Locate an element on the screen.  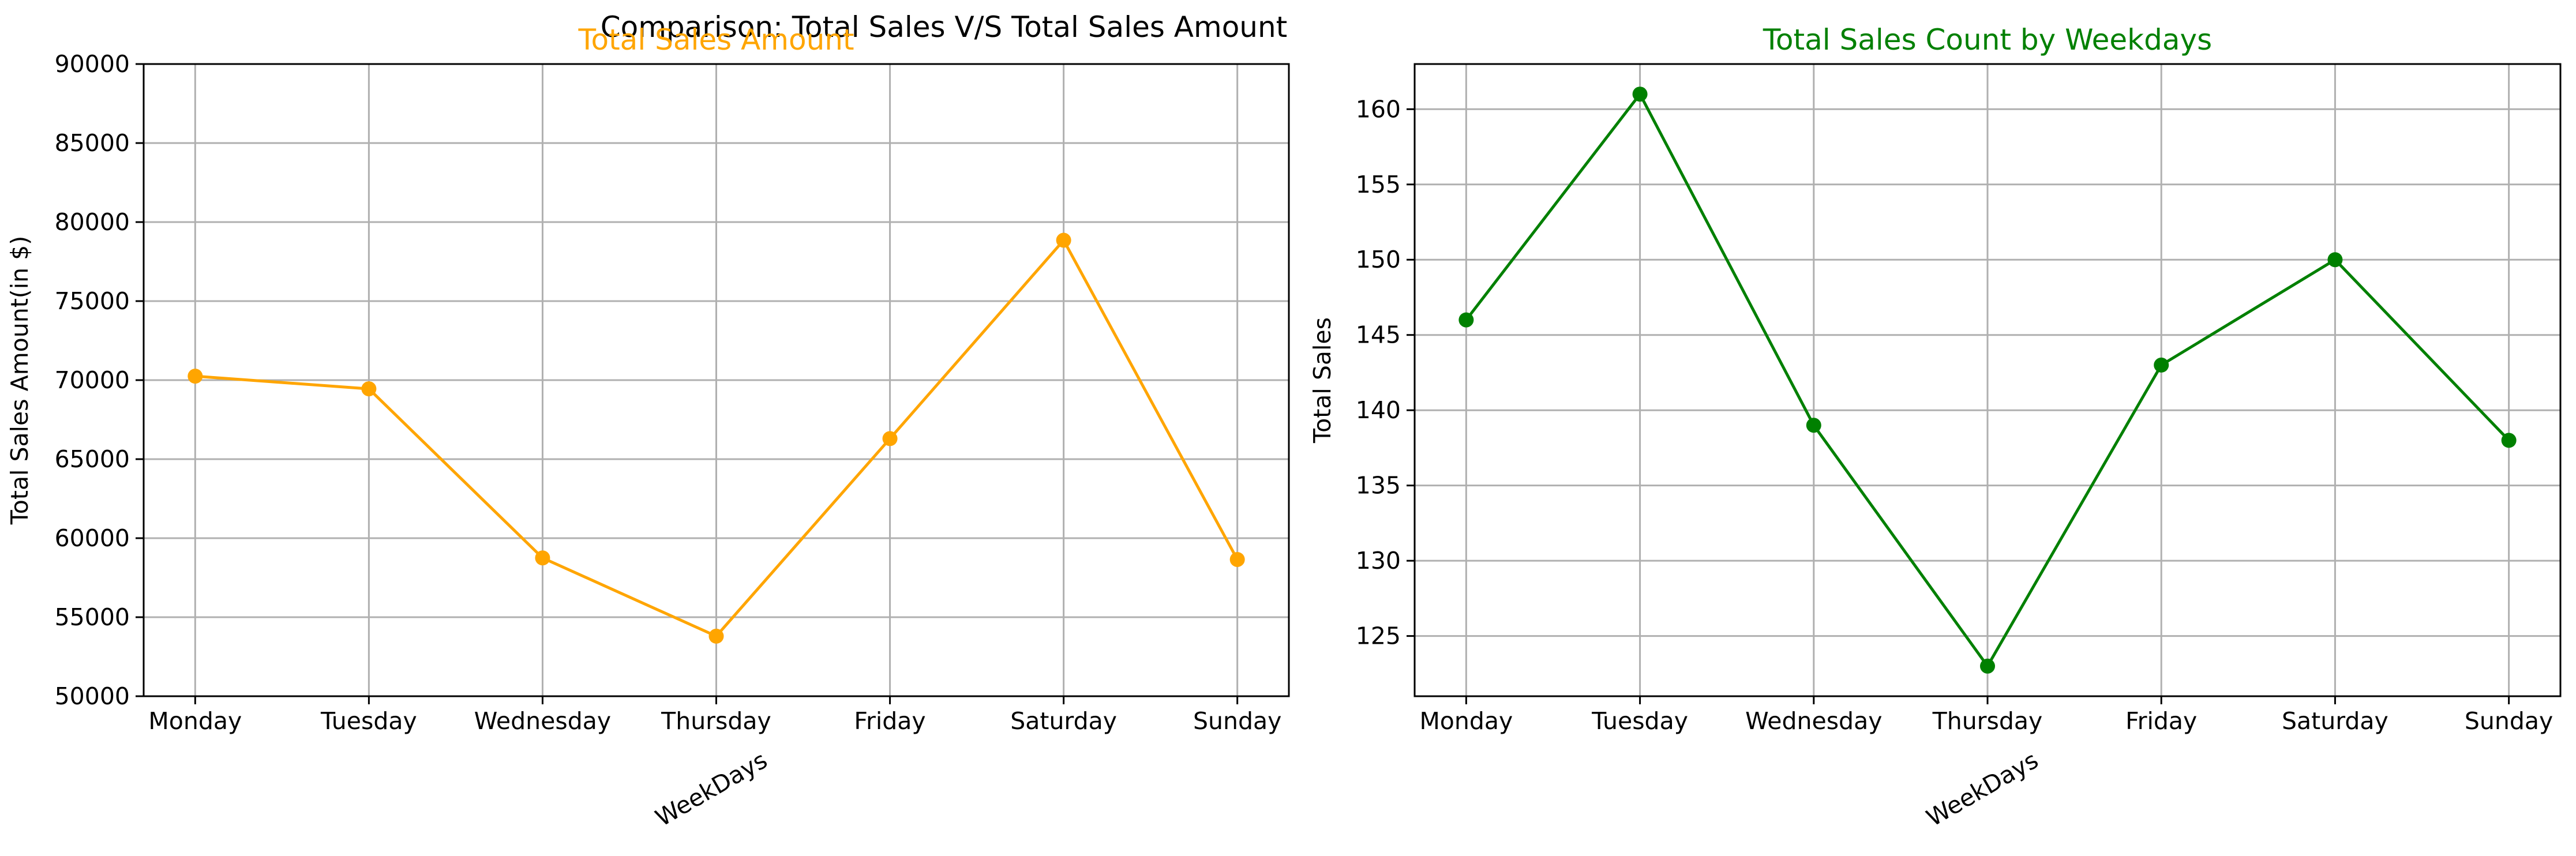
y-tick-label: 125 is located at coordinates (1378, 636).